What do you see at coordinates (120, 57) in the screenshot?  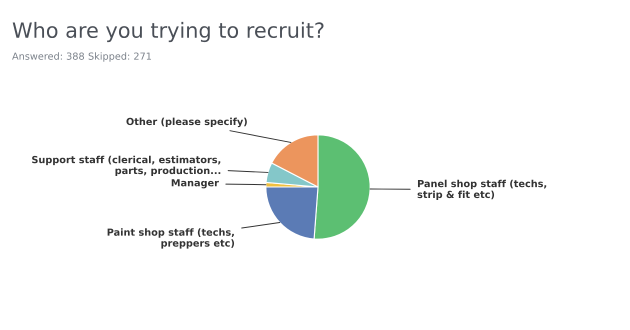 I see `text: Skipped: 271` at bounding box center [120, 57].